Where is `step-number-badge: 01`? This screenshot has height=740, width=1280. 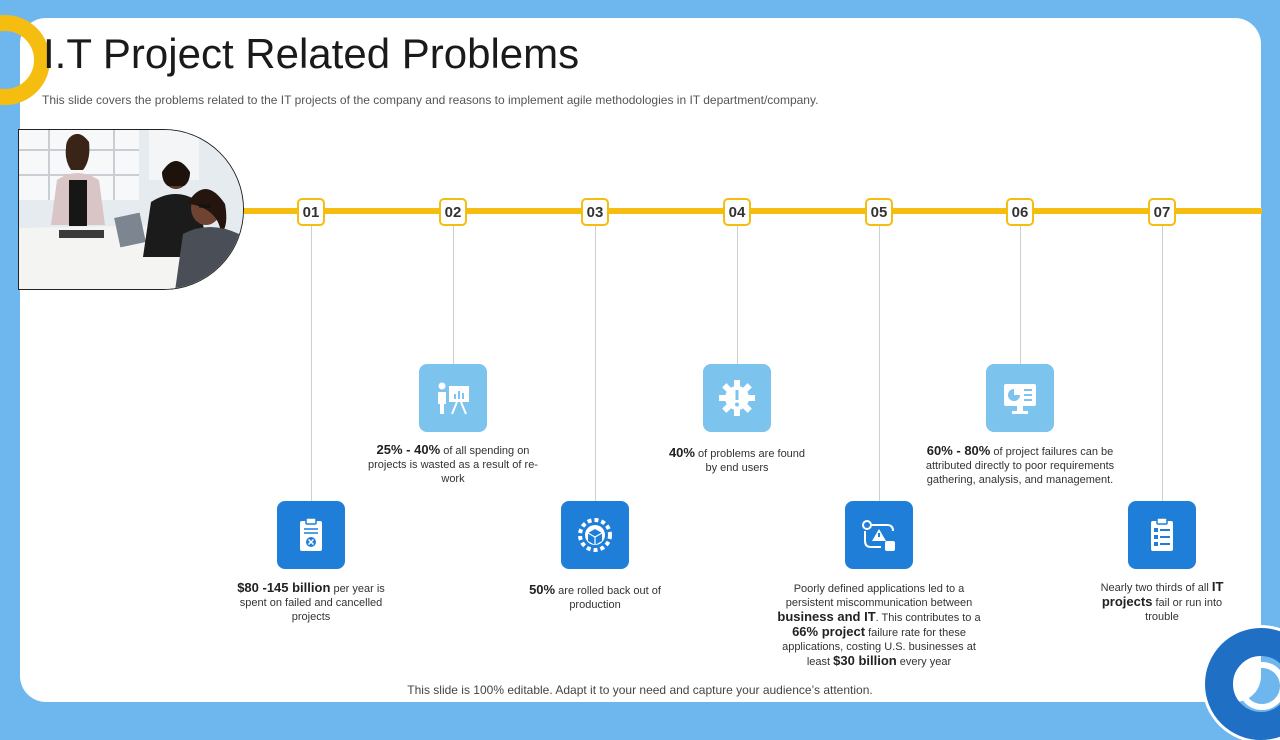
step-number-badge: 01 is located at coordinates (311, 212).